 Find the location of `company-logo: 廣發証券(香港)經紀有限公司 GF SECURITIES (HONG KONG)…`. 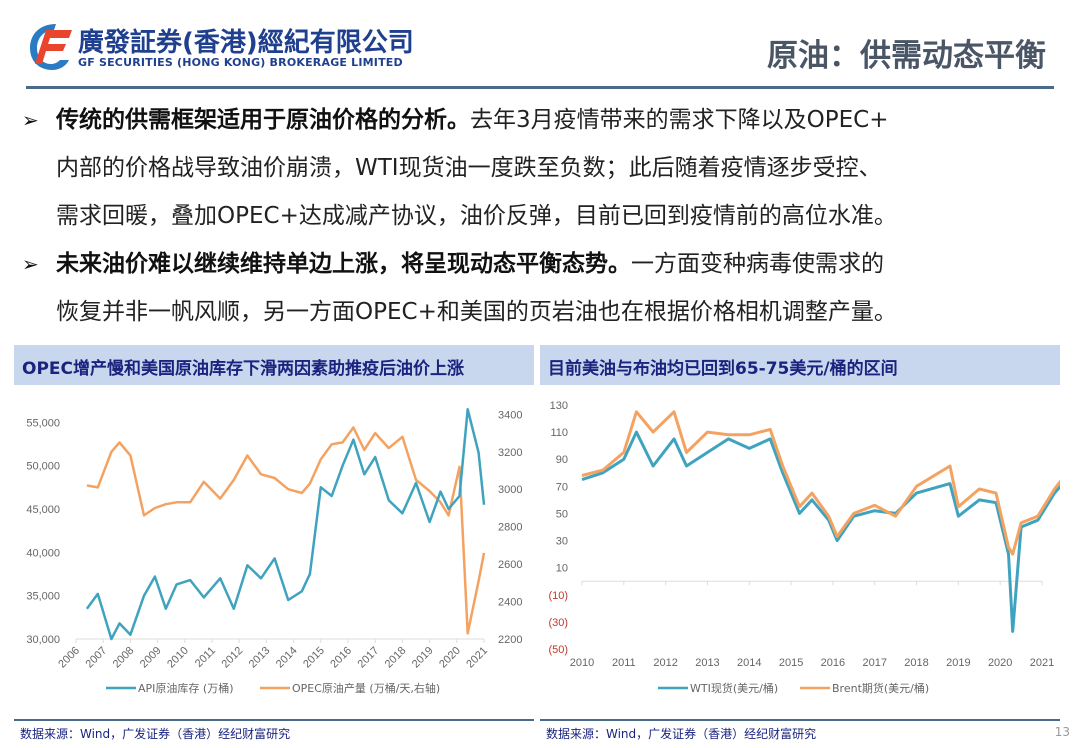

company-logo: 廣發証券(香港)經紀有限公司 GF SECURITIES (HONG KONG)… is located at coordinates (220, 48).